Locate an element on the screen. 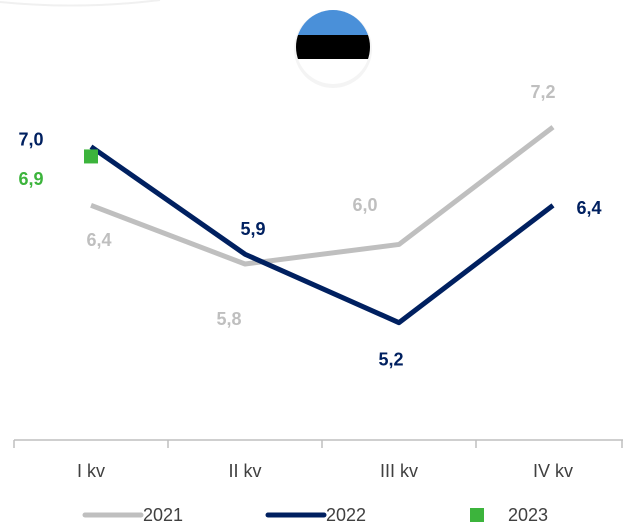  data-label: 5,8 is located at coordinates (228, 319).